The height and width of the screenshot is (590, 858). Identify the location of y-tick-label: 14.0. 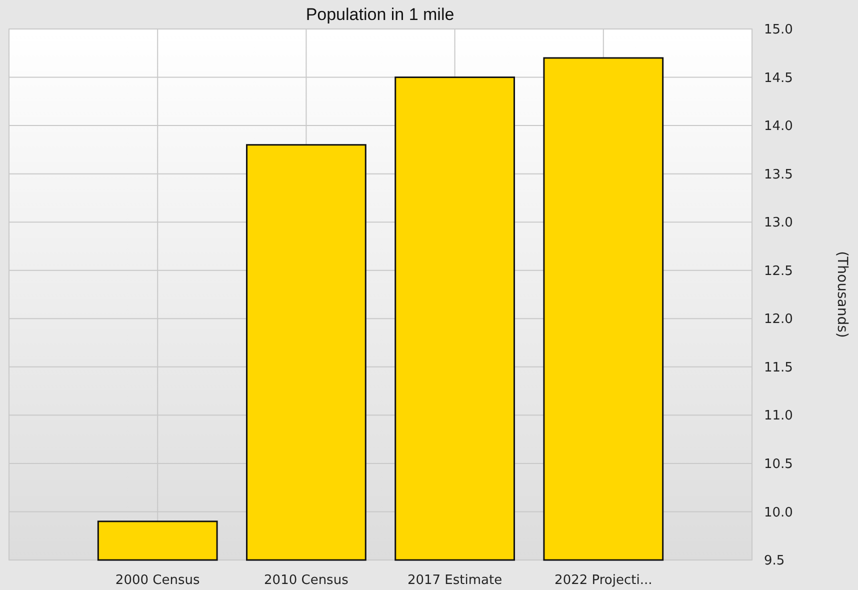
(778, 126).